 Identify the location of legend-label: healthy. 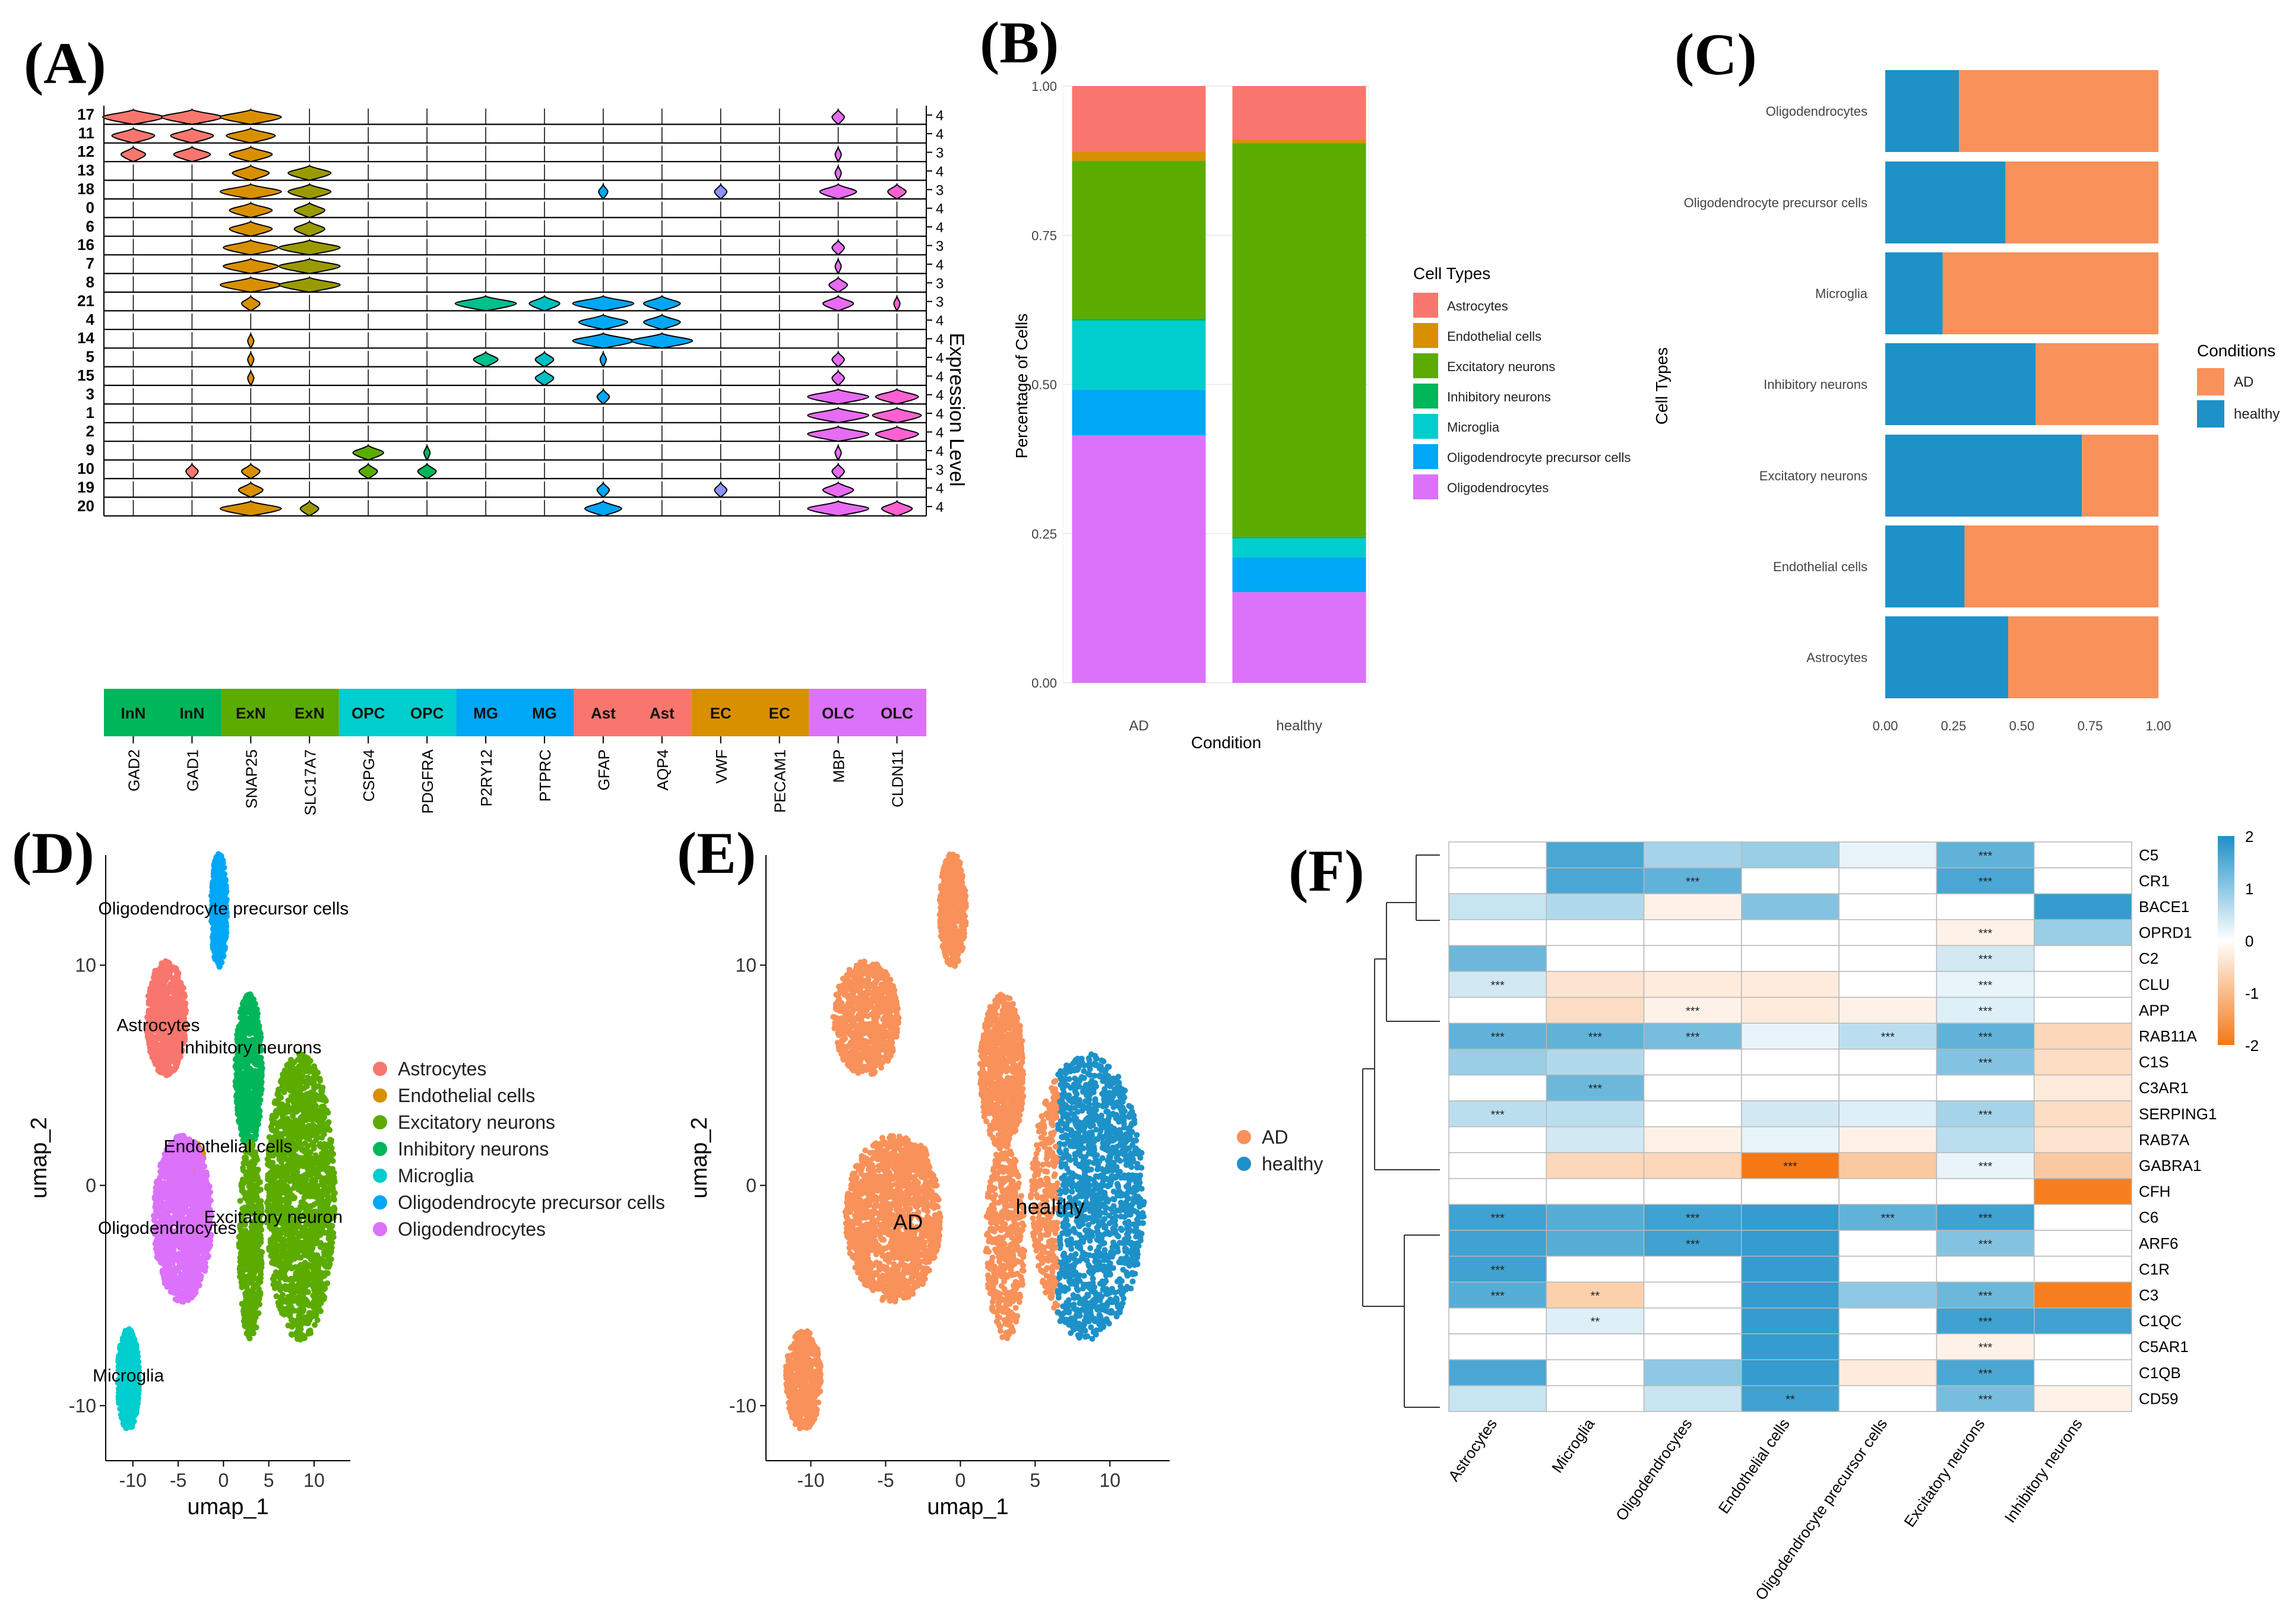
(2257, 414).